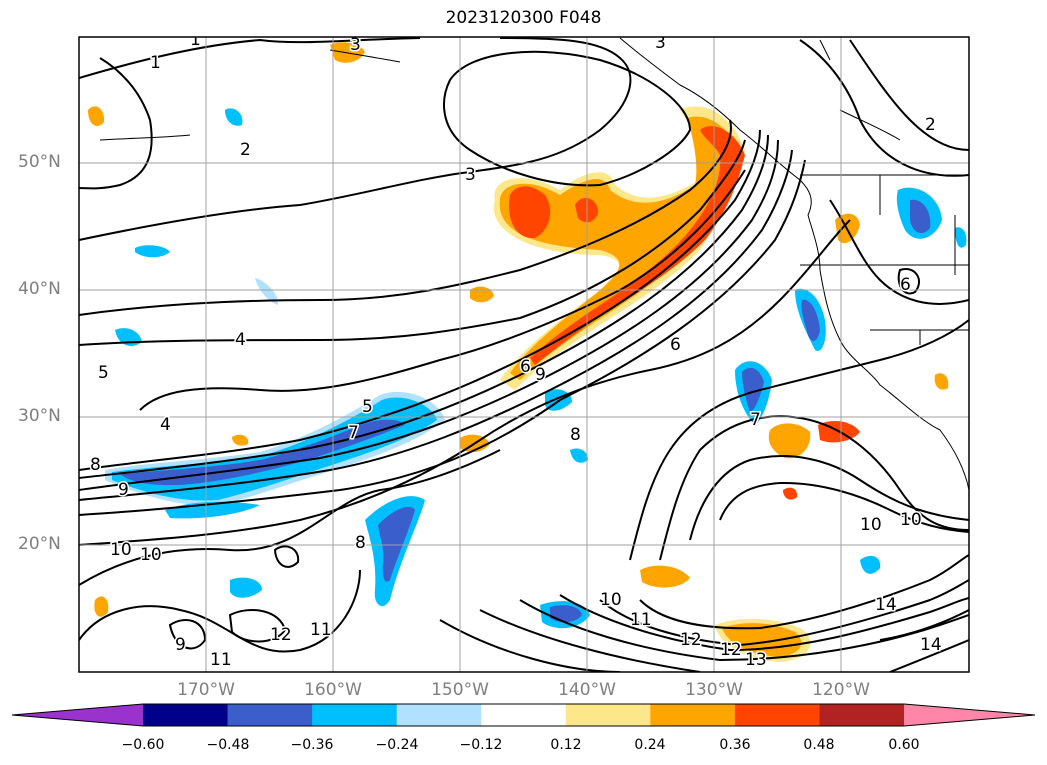 The height and width of the screenshot is (765, 1047). I want to click on lon-label-130w: 130°W, so click(714, 690).